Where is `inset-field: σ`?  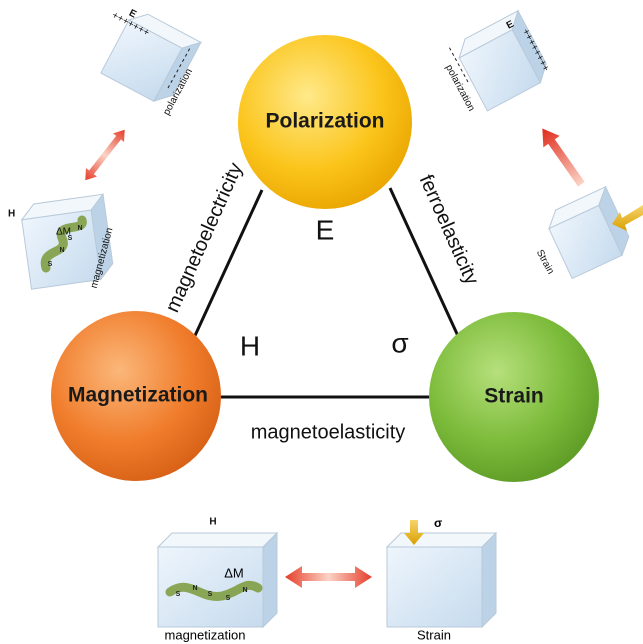 inset-field: σ is located at coordinates (438, 523).